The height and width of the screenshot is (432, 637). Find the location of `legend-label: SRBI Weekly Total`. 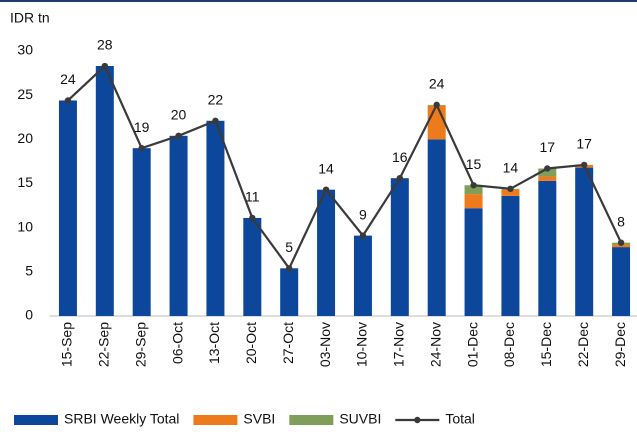

legend-label: SRBI Weekly Total is located at coordinates (121, 419).